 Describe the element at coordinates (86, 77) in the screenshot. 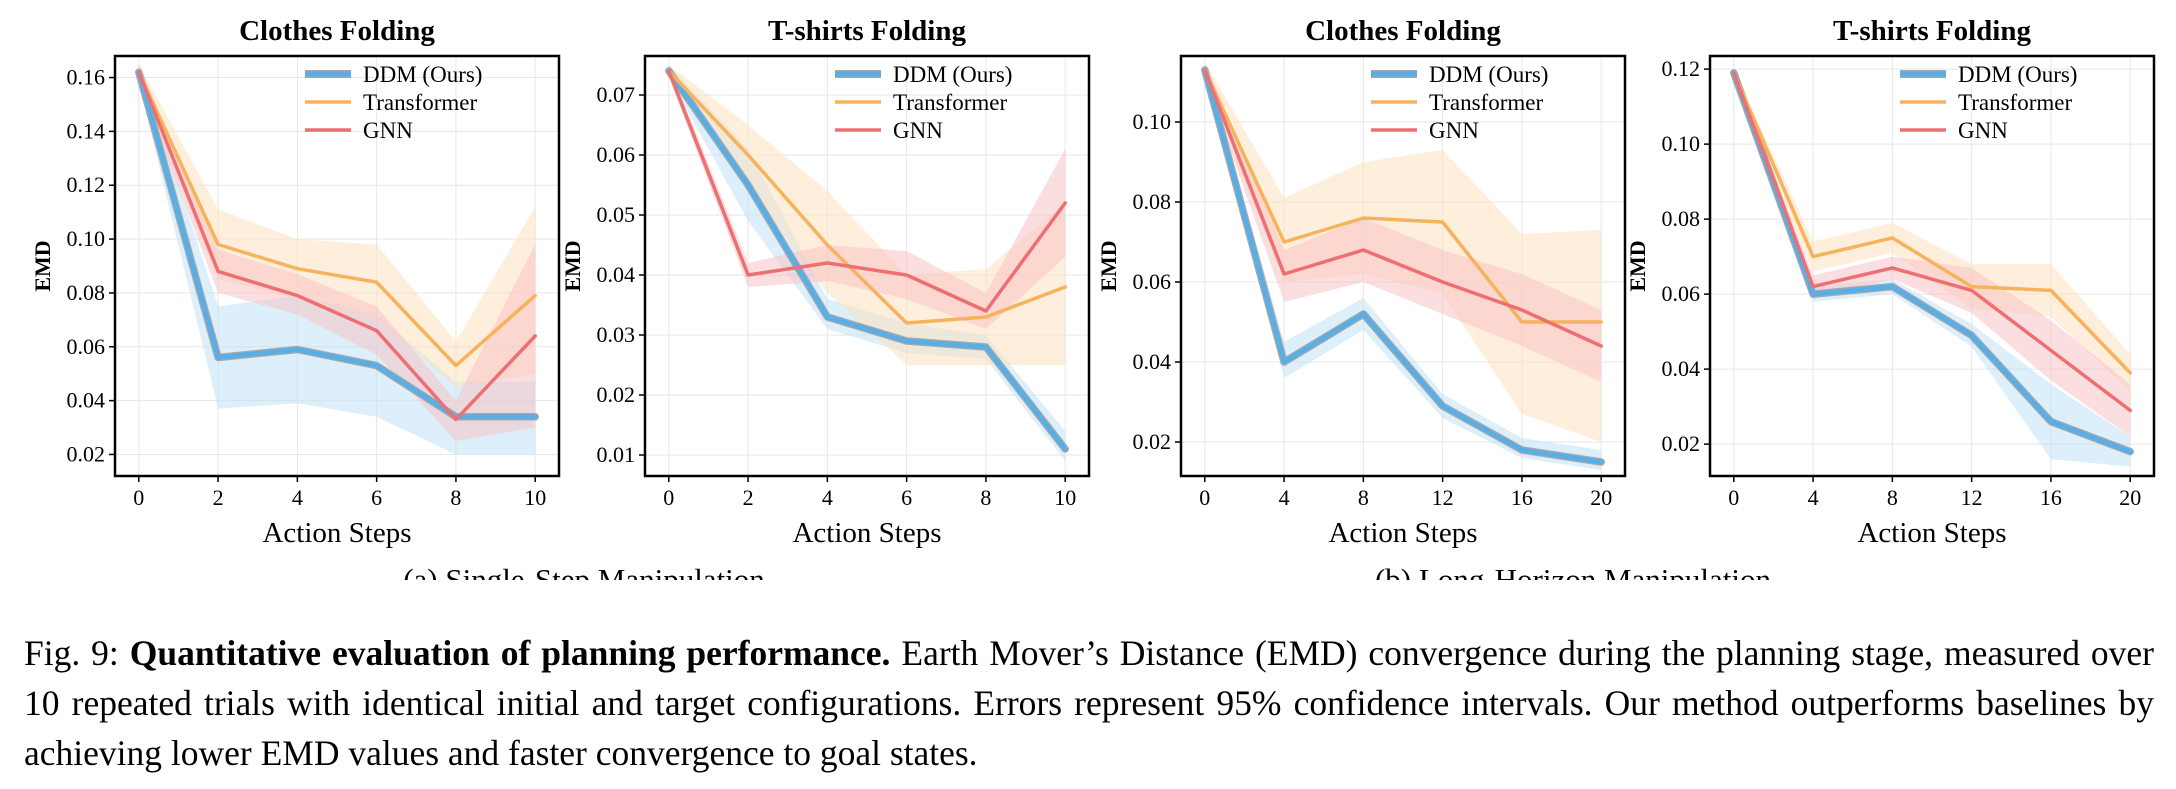

I see `y-tick-label: 0.16` at that location.